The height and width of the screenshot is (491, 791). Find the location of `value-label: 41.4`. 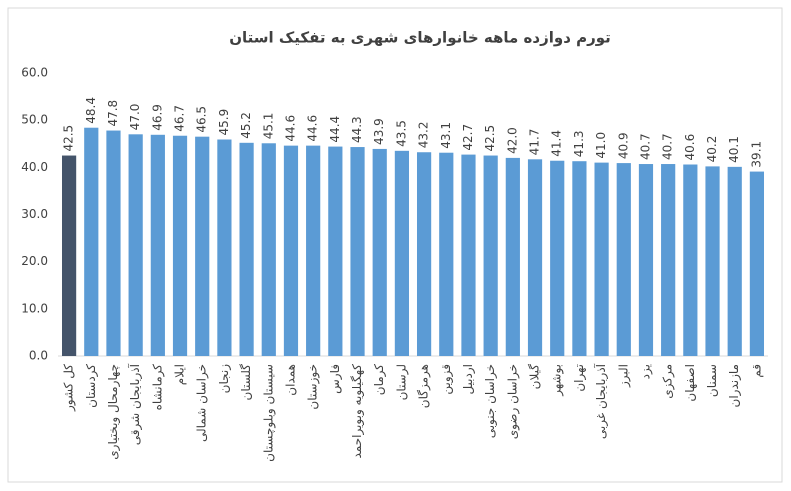

value-label: 41.4 is located at coordinates (557, 143).